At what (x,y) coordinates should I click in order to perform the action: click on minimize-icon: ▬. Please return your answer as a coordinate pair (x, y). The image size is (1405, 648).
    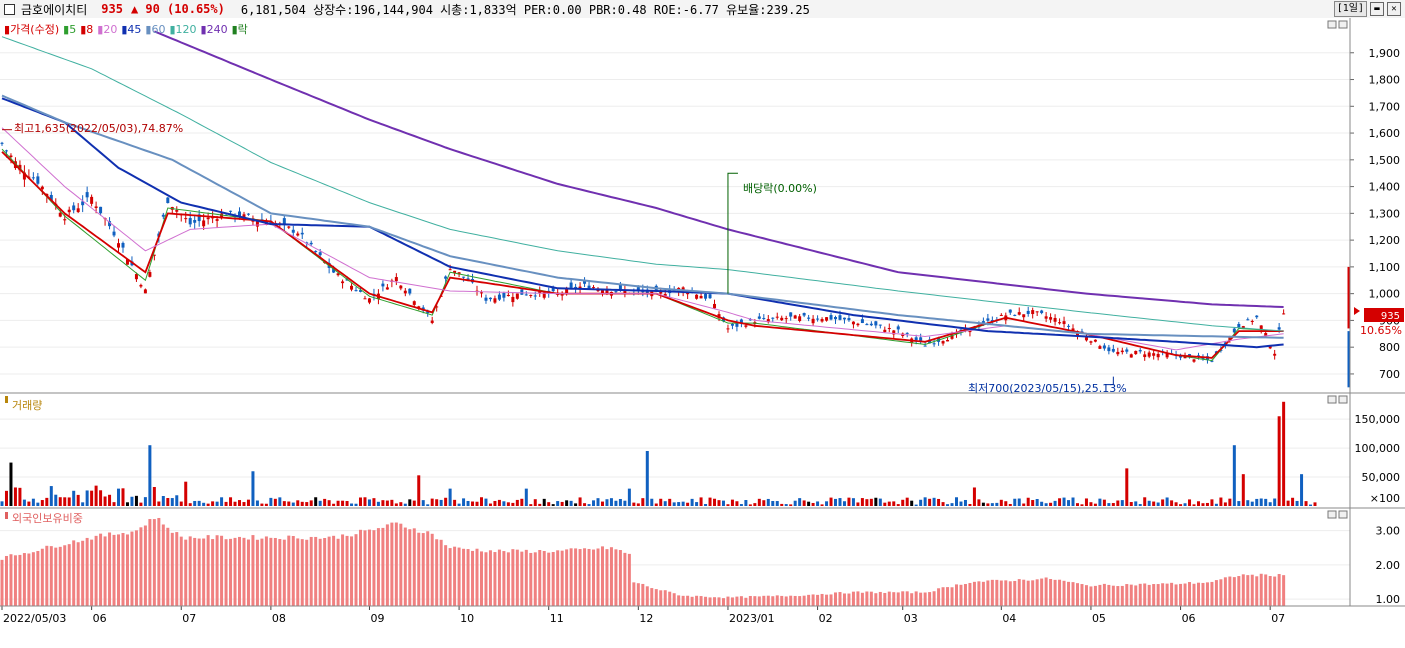
    Looking at the image, I should click on (1377, 9).